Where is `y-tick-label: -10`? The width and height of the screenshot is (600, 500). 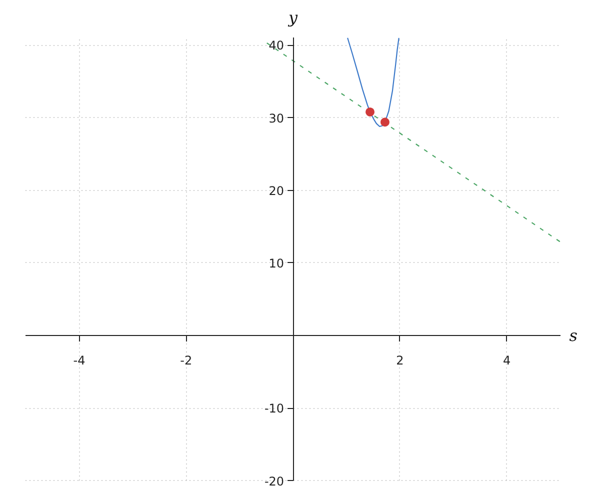 y-tick-label: -10 is located at coordinates (274, 409).